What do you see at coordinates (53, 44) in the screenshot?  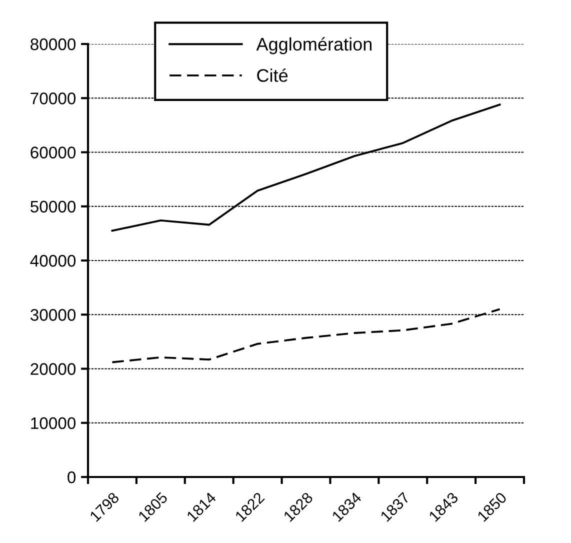 I see `y-tick-label: 80000` at bounding box center [53, 44].